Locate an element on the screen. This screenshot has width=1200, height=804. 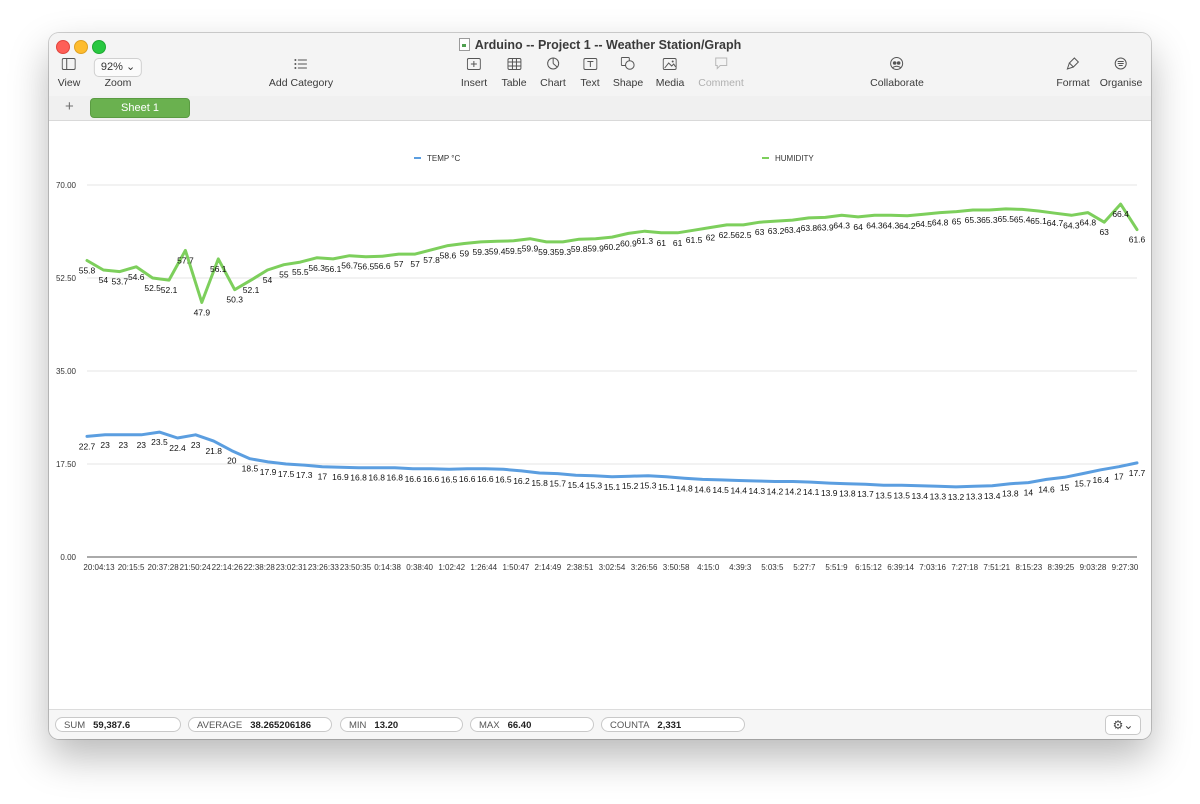
zoom-button: 92% ⌄ Zoom is located at coordinates (118, 73).